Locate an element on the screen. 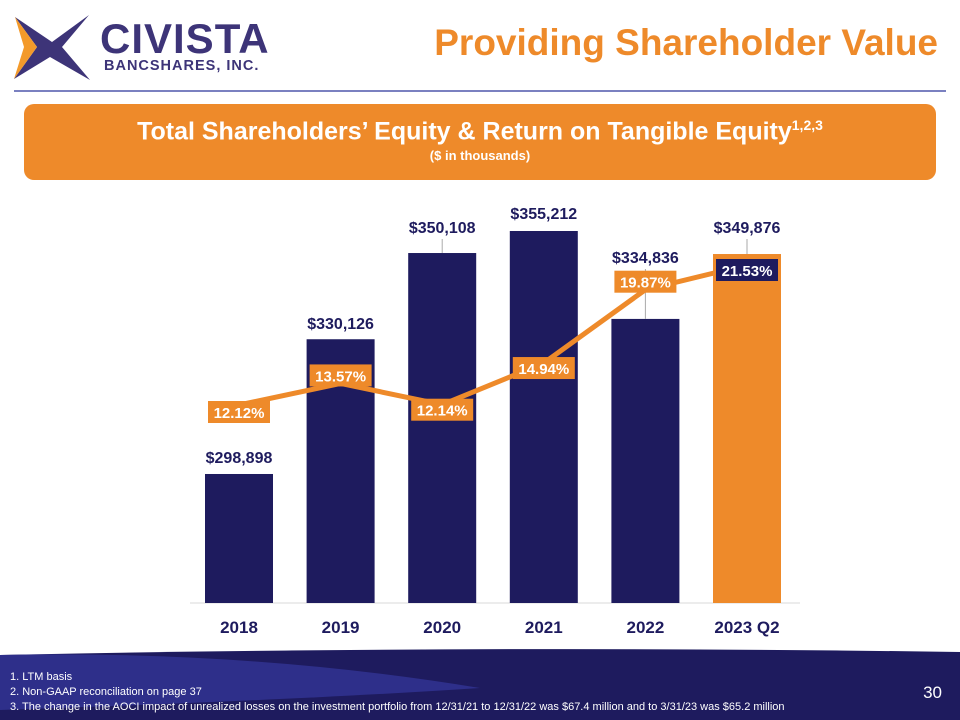 The height and width of the screenshot is (720, 960). bar-2020 is located at coordinates (442, 428).